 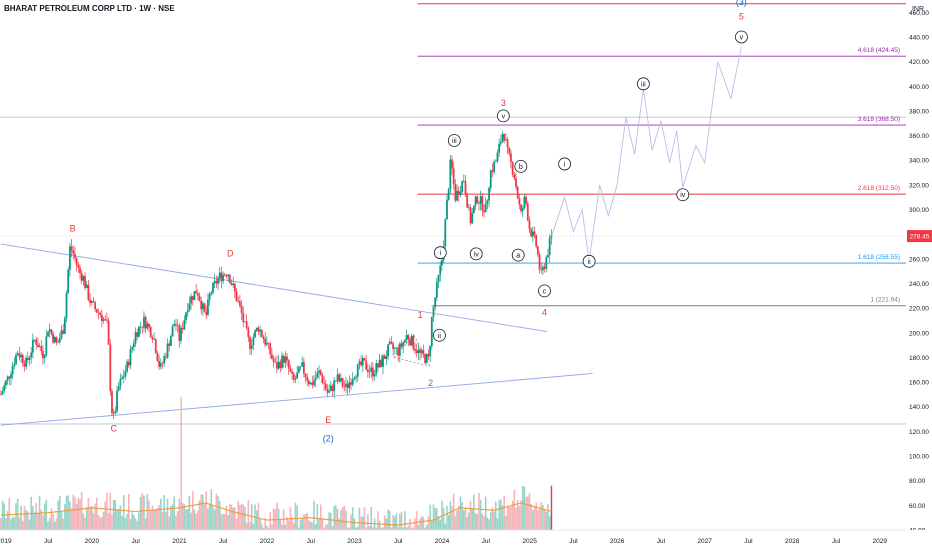 What do you see at coordinates (276, 514) in the screenshot?
I see `volume-moving-average` at bounding box center [276, 514].